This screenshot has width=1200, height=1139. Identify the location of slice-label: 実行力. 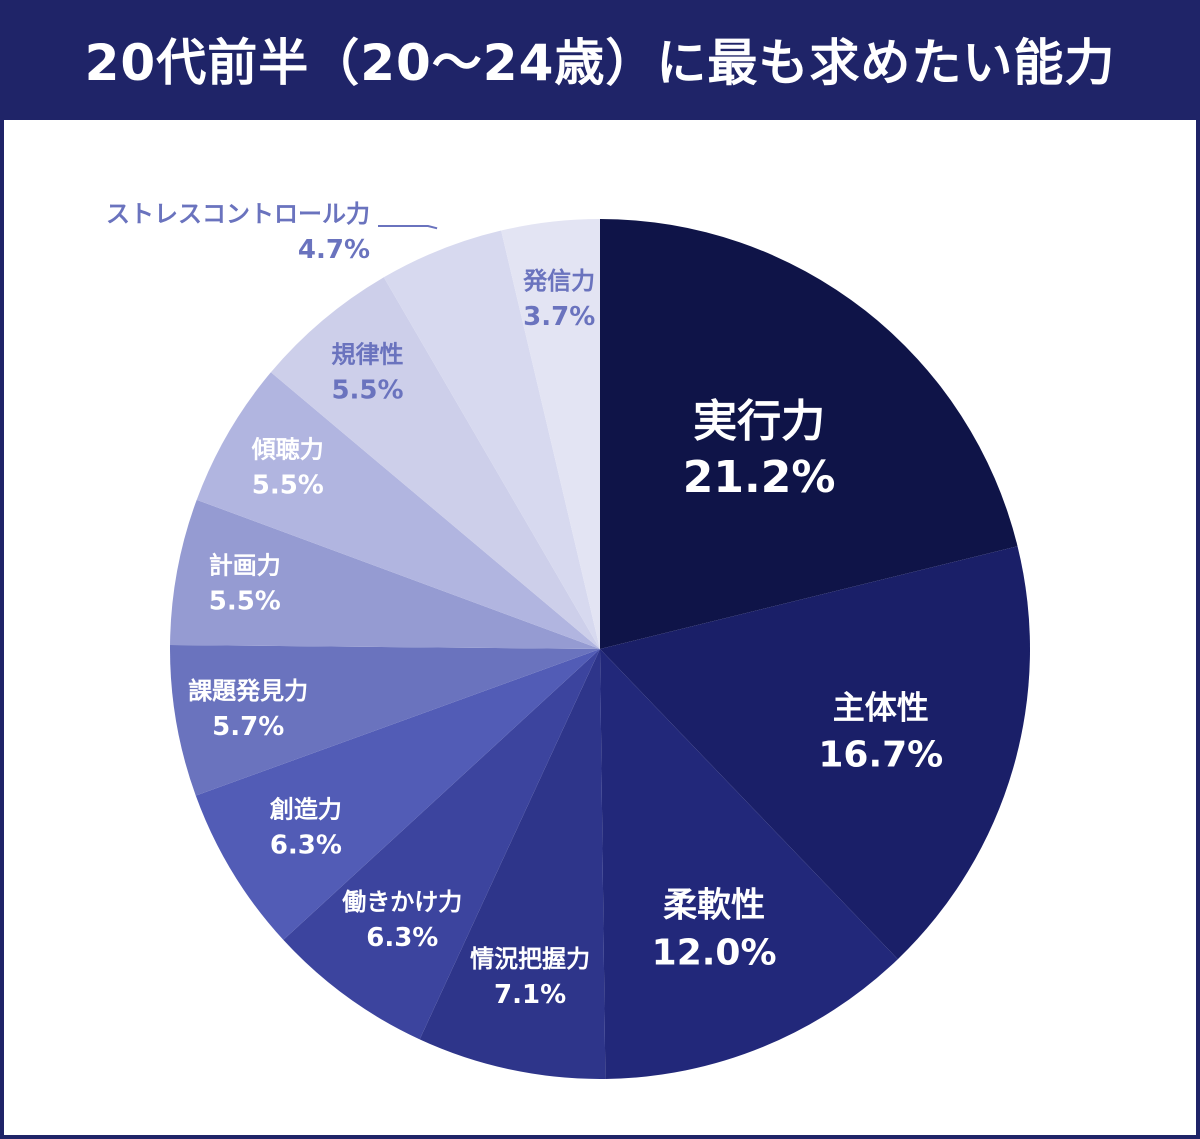
(759, 421).